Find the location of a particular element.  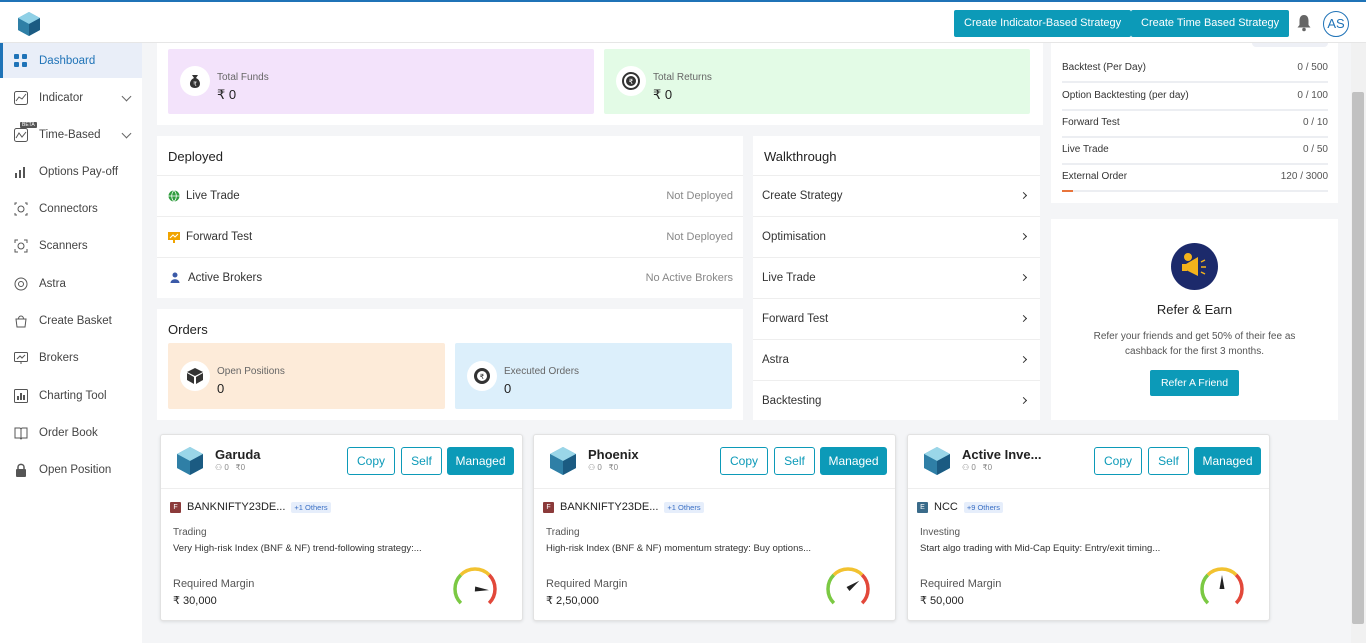

scrollbar-thumb is located at coordinates (1358, 358).